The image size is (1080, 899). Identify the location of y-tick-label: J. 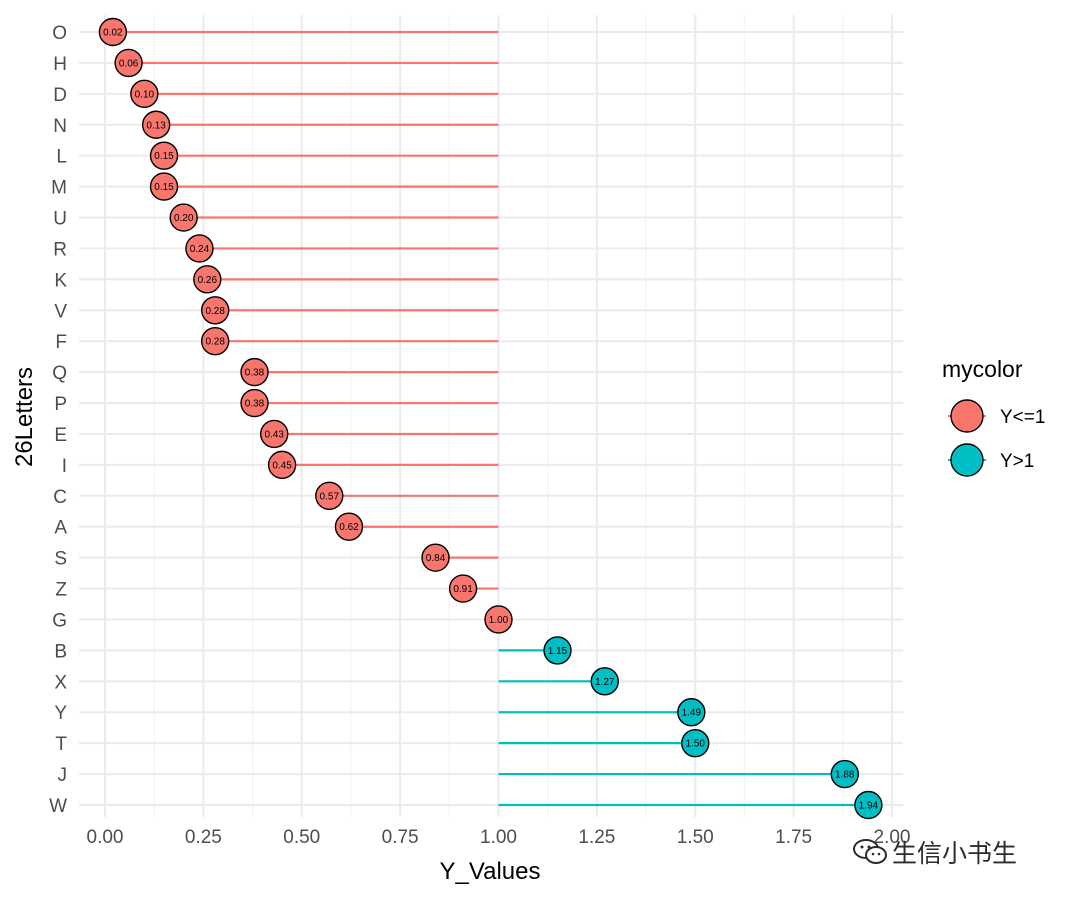
(63, 775).